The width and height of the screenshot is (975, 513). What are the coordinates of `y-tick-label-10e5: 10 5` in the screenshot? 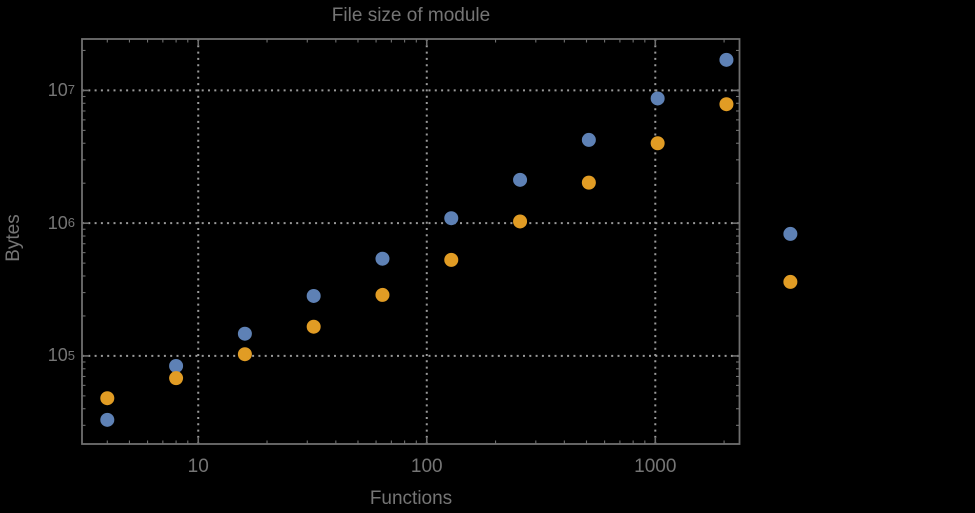 It's located at (61, 355).